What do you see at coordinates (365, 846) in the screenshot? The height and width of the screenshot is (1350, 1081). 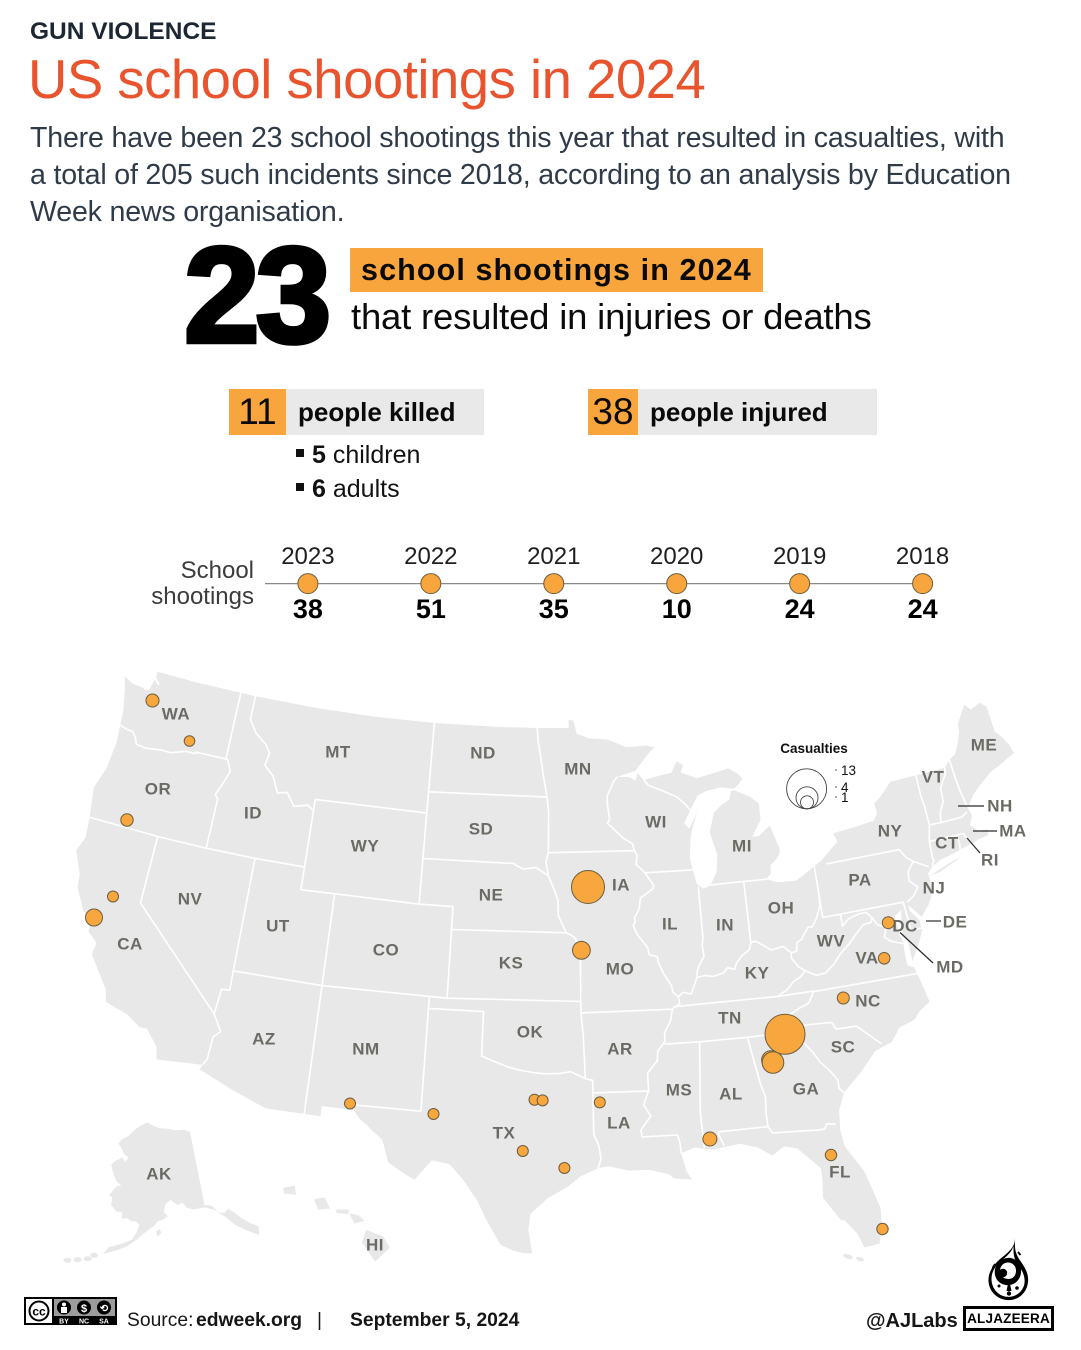 I see `svg-text: WY` at bounding box center [365, 846].